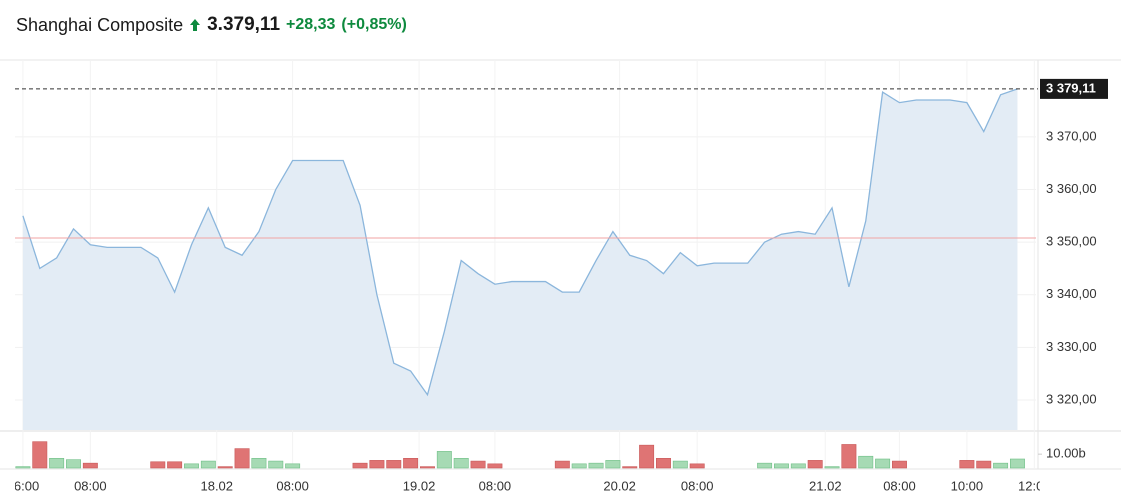 This screenshot has height=501, width=1121. I want to click on x-tick-label: 19.02, so click(419, 485).